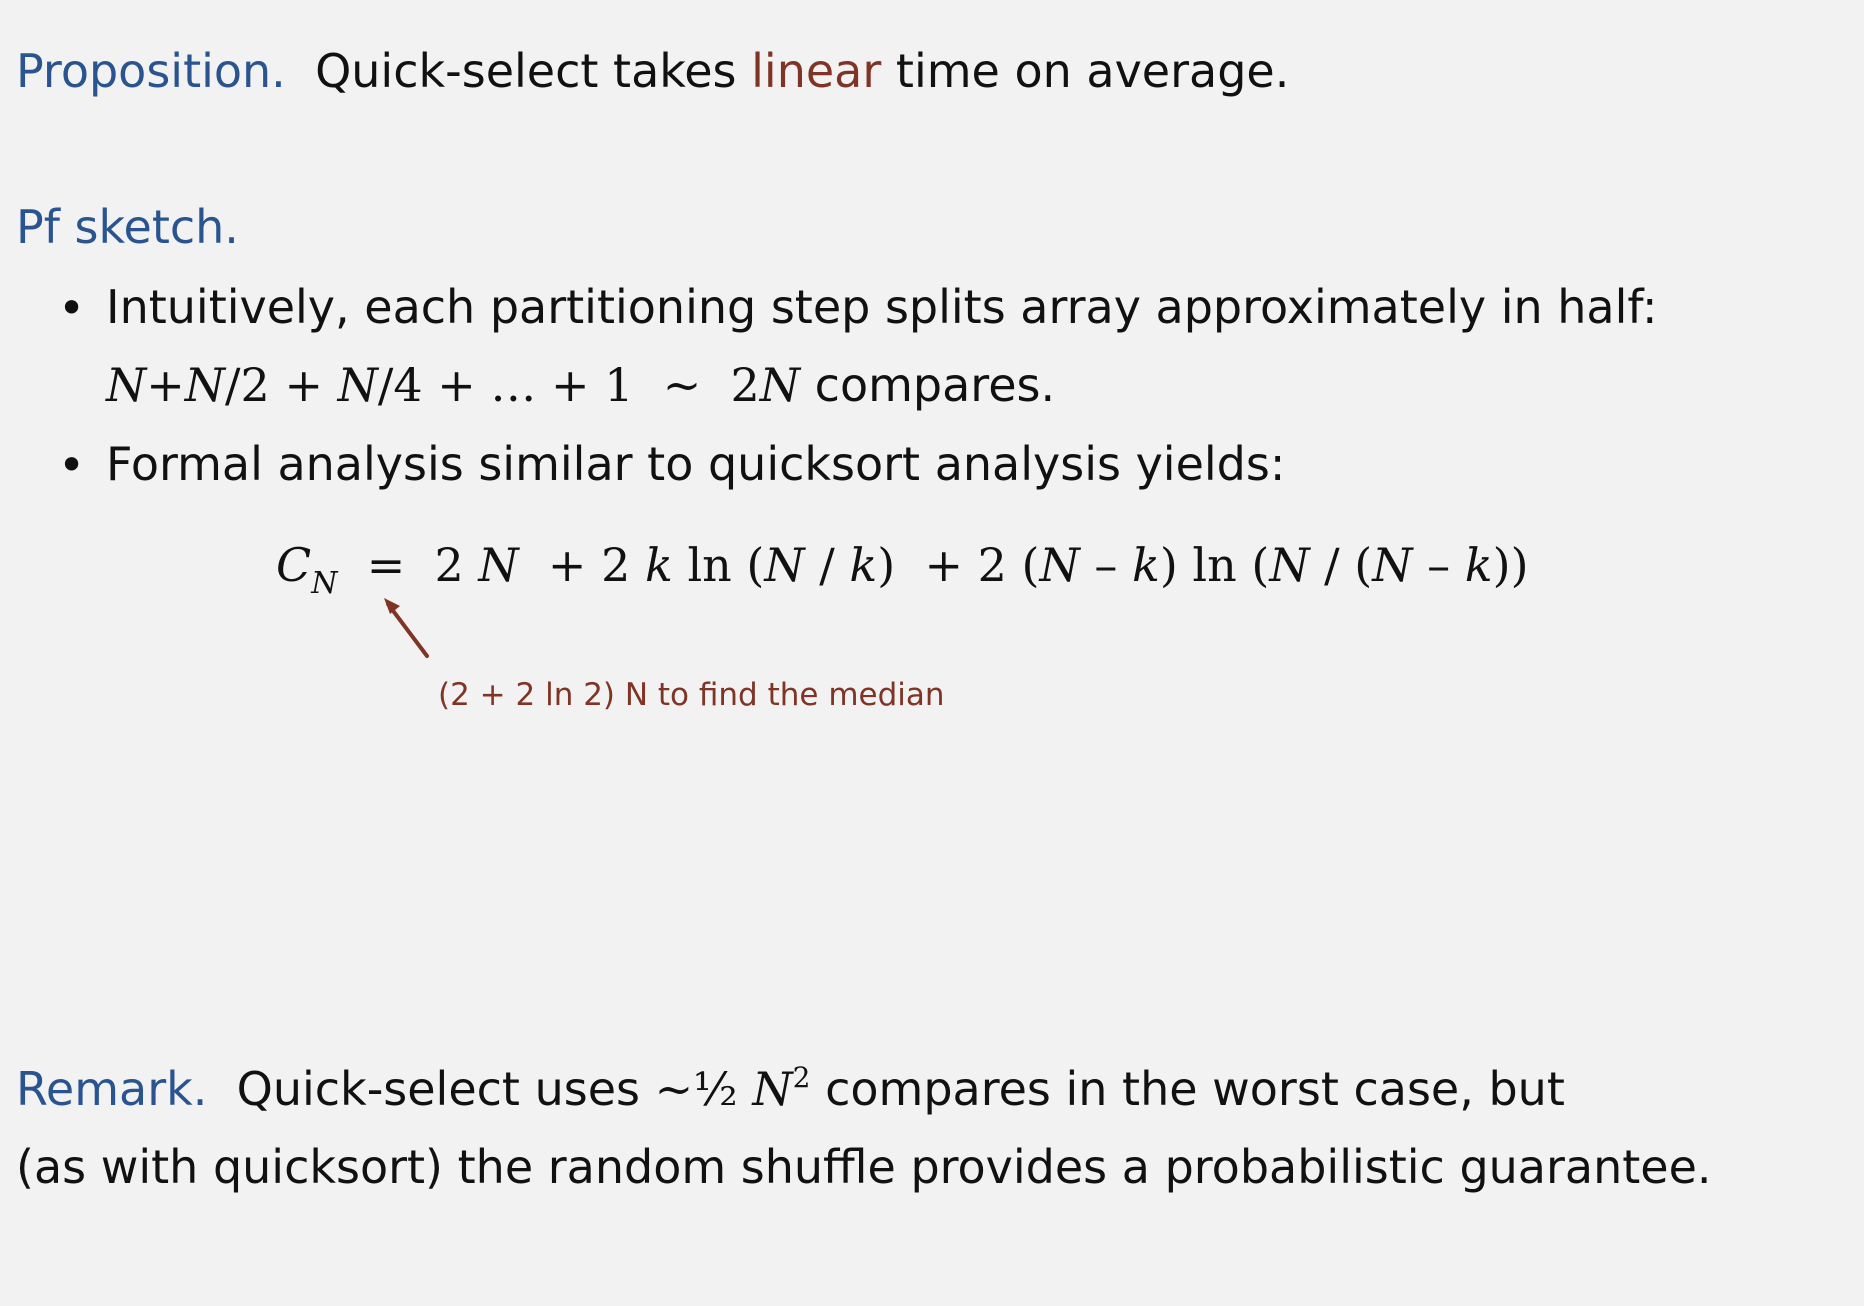 The height and width of the screenshot is (1306, 1864). What do you see at coordinates (886, 565) in the screenshot?
I see `eq-t2-close: )` at bounding box center [886, 565].